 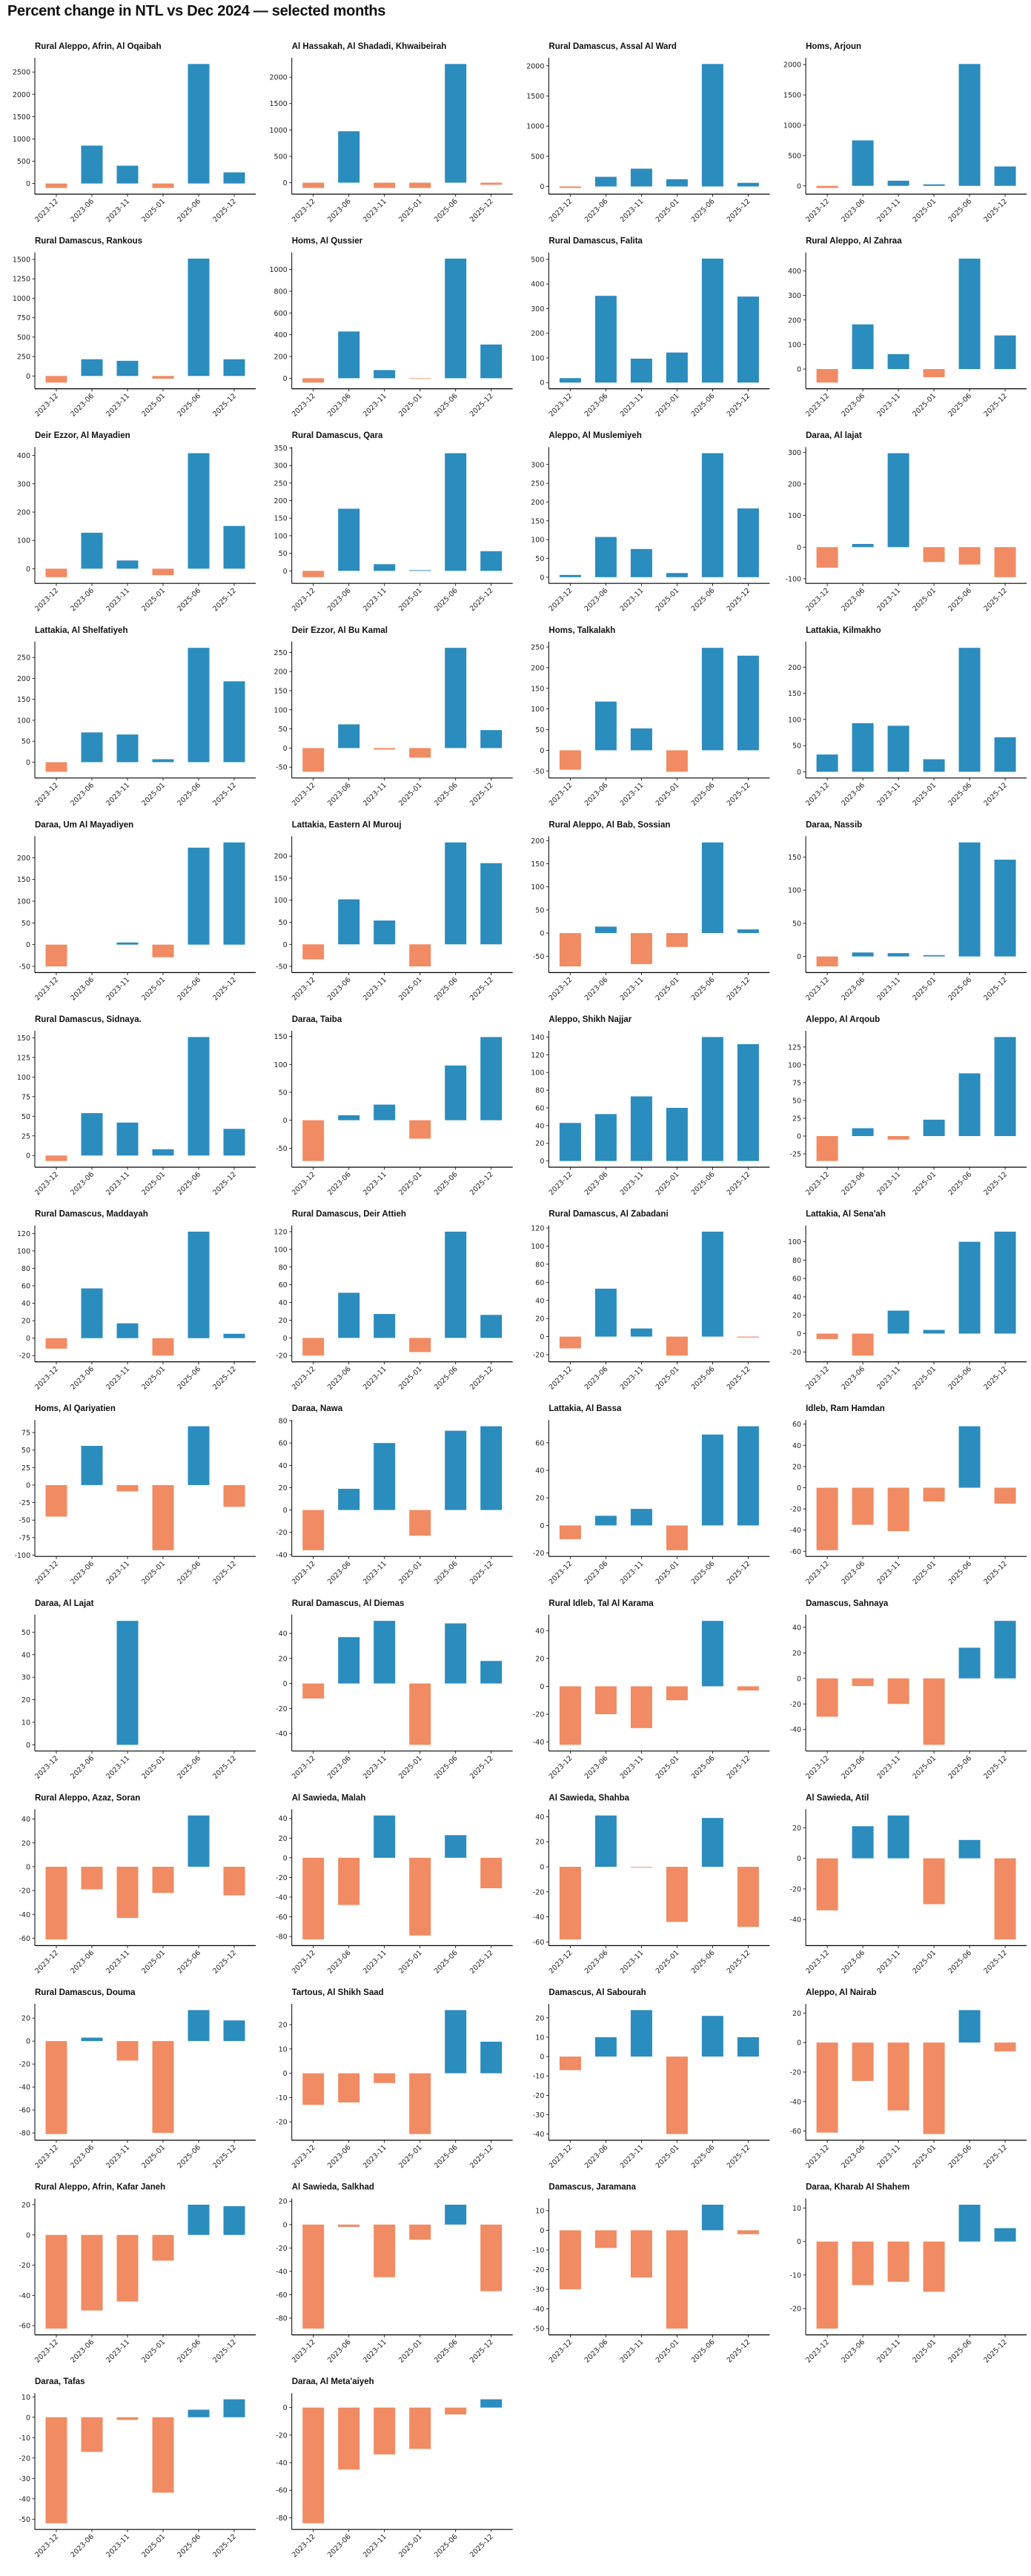 What do you see at coordinates (281, 314) in the screenshot?
I see `y-tick-label: 600` at bounding box center [281, 314].